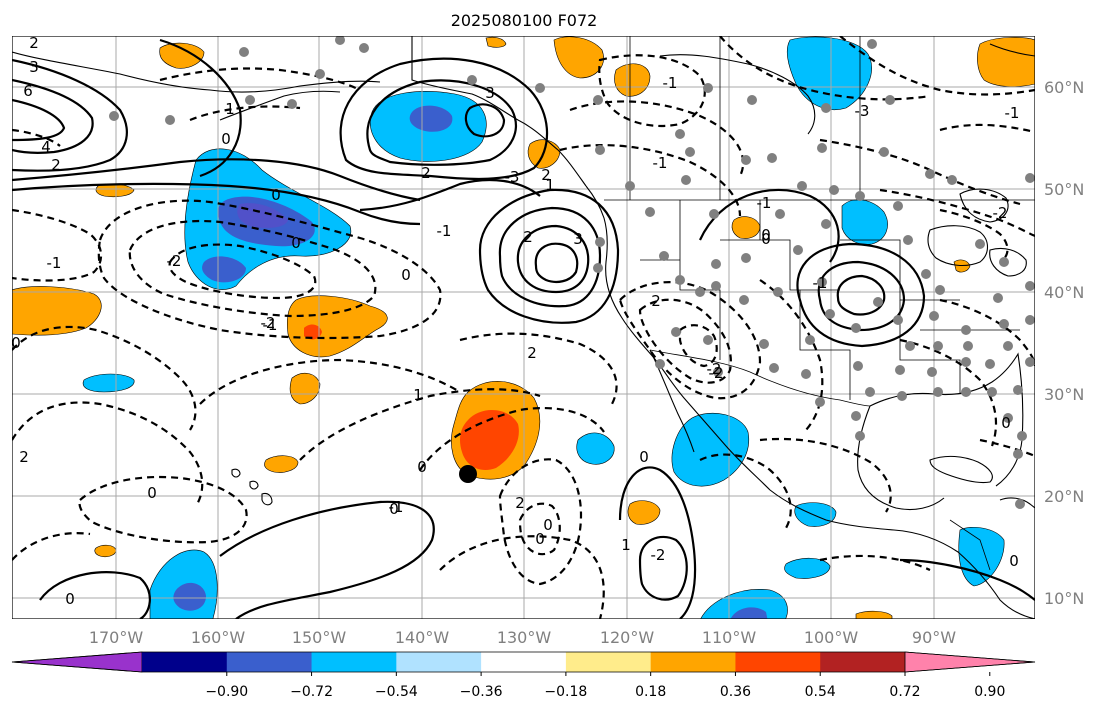  Describe the element at coordinates (1064, 87) in the screenshot. I see `lat-label: 60°N` at that location.